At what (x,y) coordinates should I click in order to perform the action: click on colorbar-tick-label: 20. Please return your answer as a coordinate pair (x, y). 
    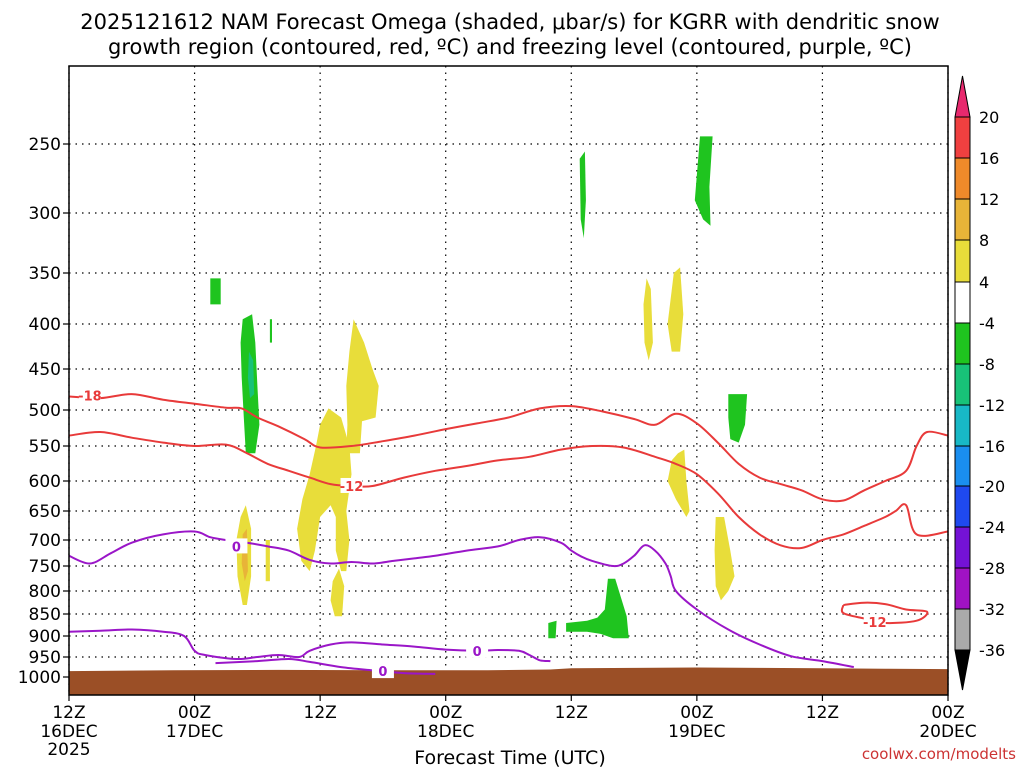
    Looking at the image, I should click on (989, 117).